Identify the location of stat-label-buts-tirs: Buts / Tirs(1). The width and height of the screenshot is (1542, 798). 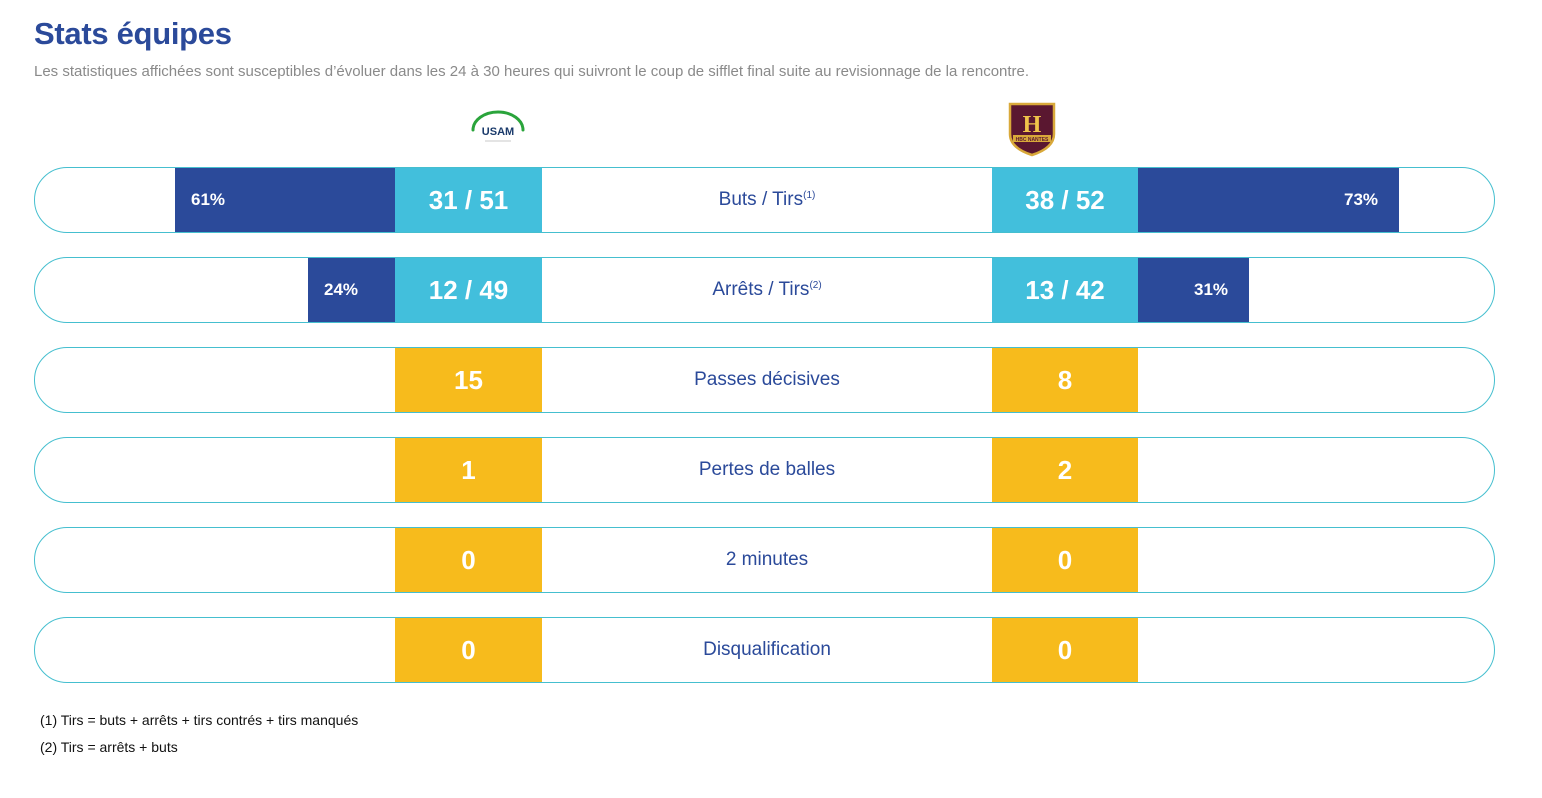
(767, 200).